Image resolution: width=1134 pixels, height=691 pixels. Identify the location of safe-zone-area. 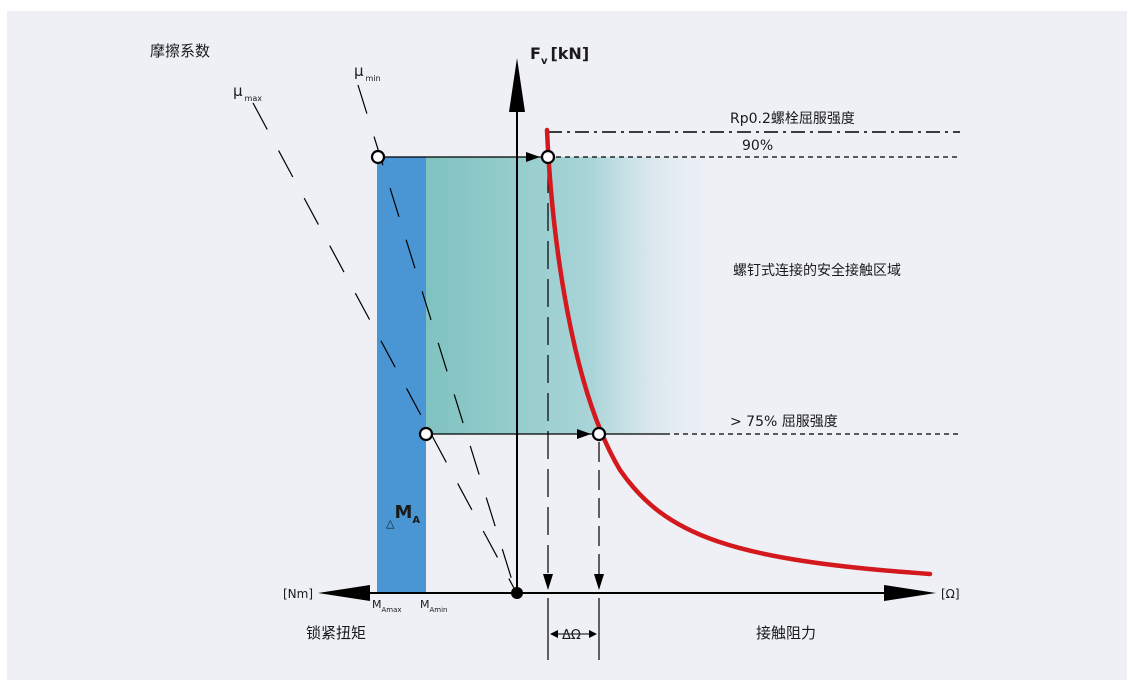
(576, 295).